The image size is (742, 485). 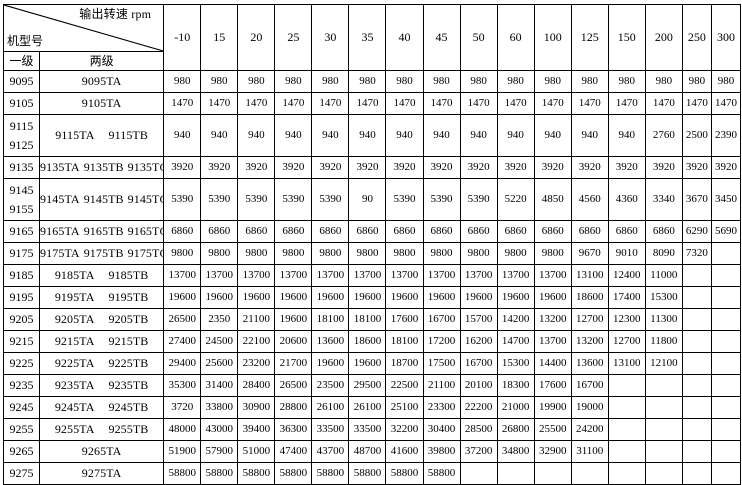 I want to click on speed-cell: 28500, so click(x=478, y=429).